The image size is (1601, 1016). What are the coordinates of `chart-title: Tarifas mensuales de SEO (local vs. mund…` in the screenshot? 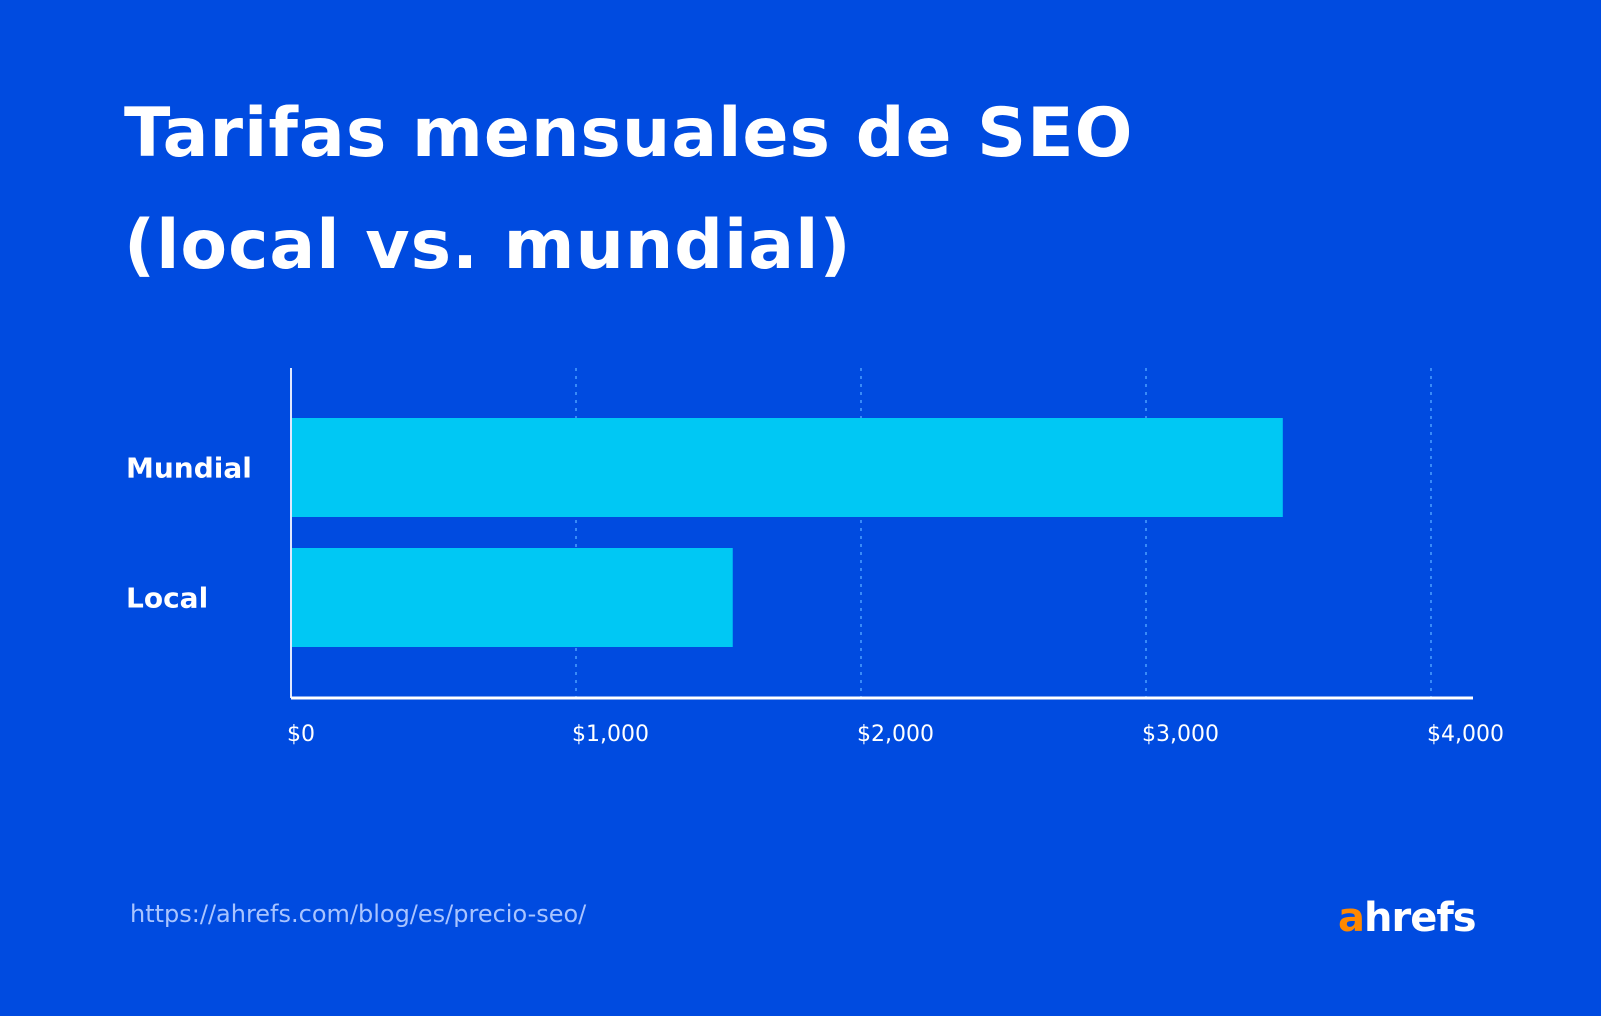 It's located at (628, 190).